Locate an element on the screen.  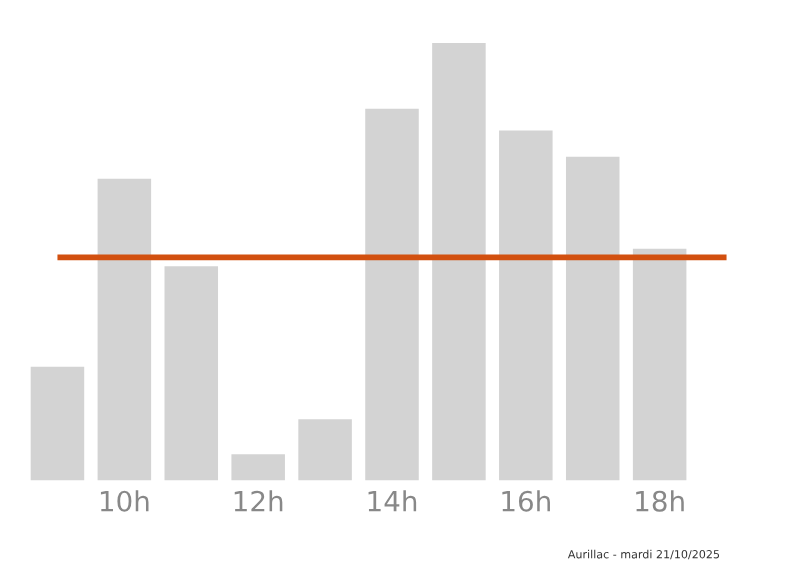
x-tick-label: 14h is located at coordinates (392, 501).